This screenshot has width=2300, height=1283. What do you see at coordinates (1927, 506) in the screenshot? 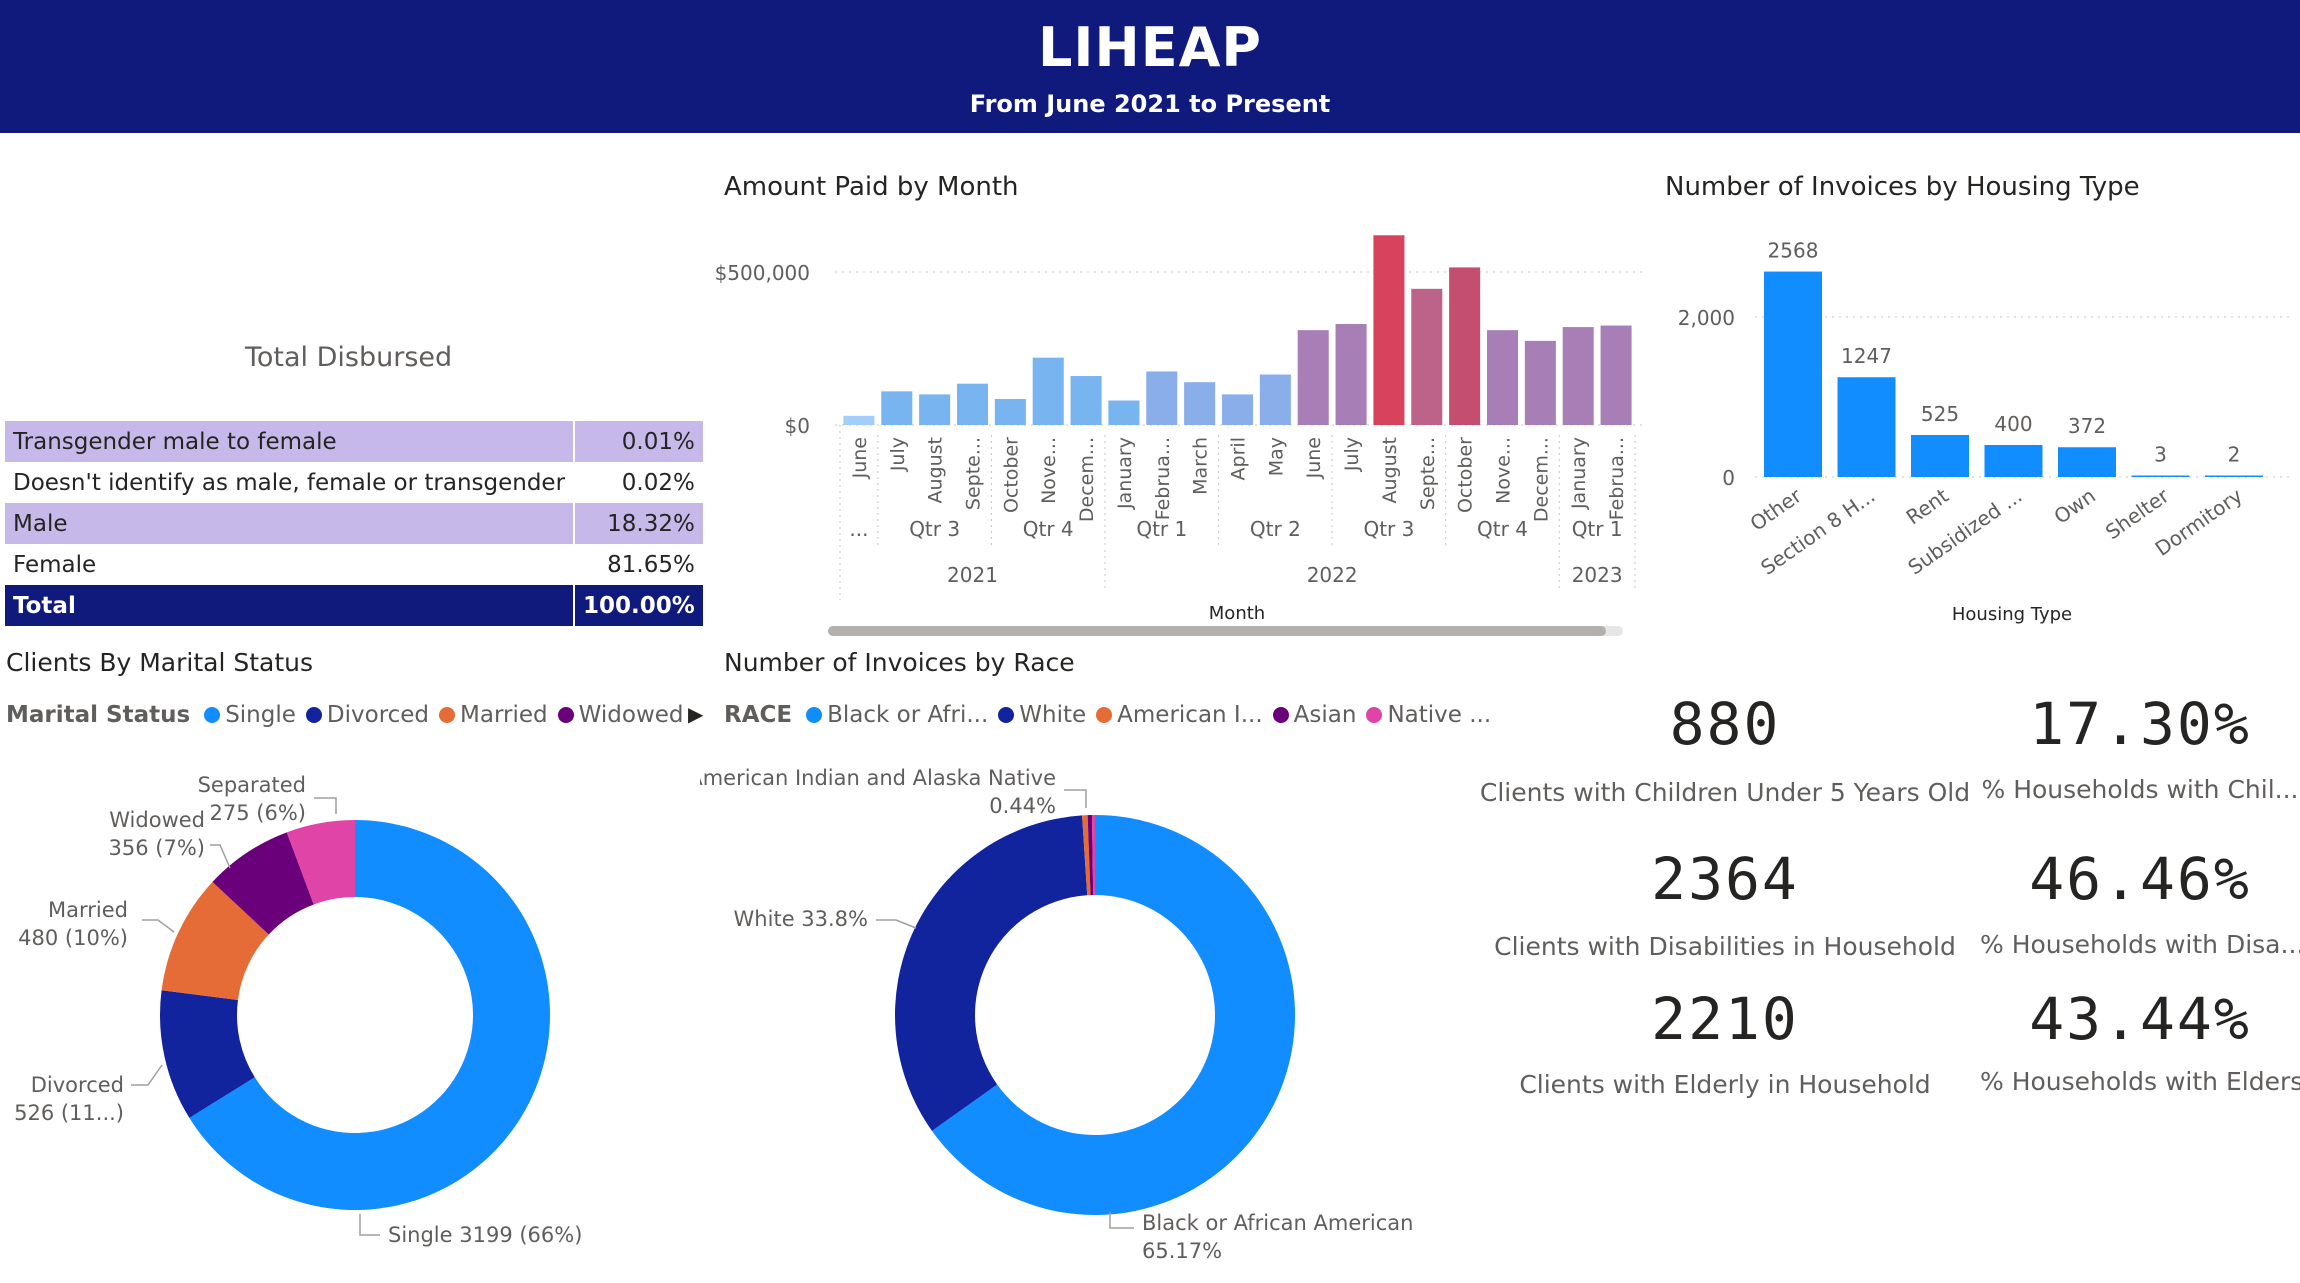
I see `x-tick-label: Rent` at bounding box center [1927, 506].